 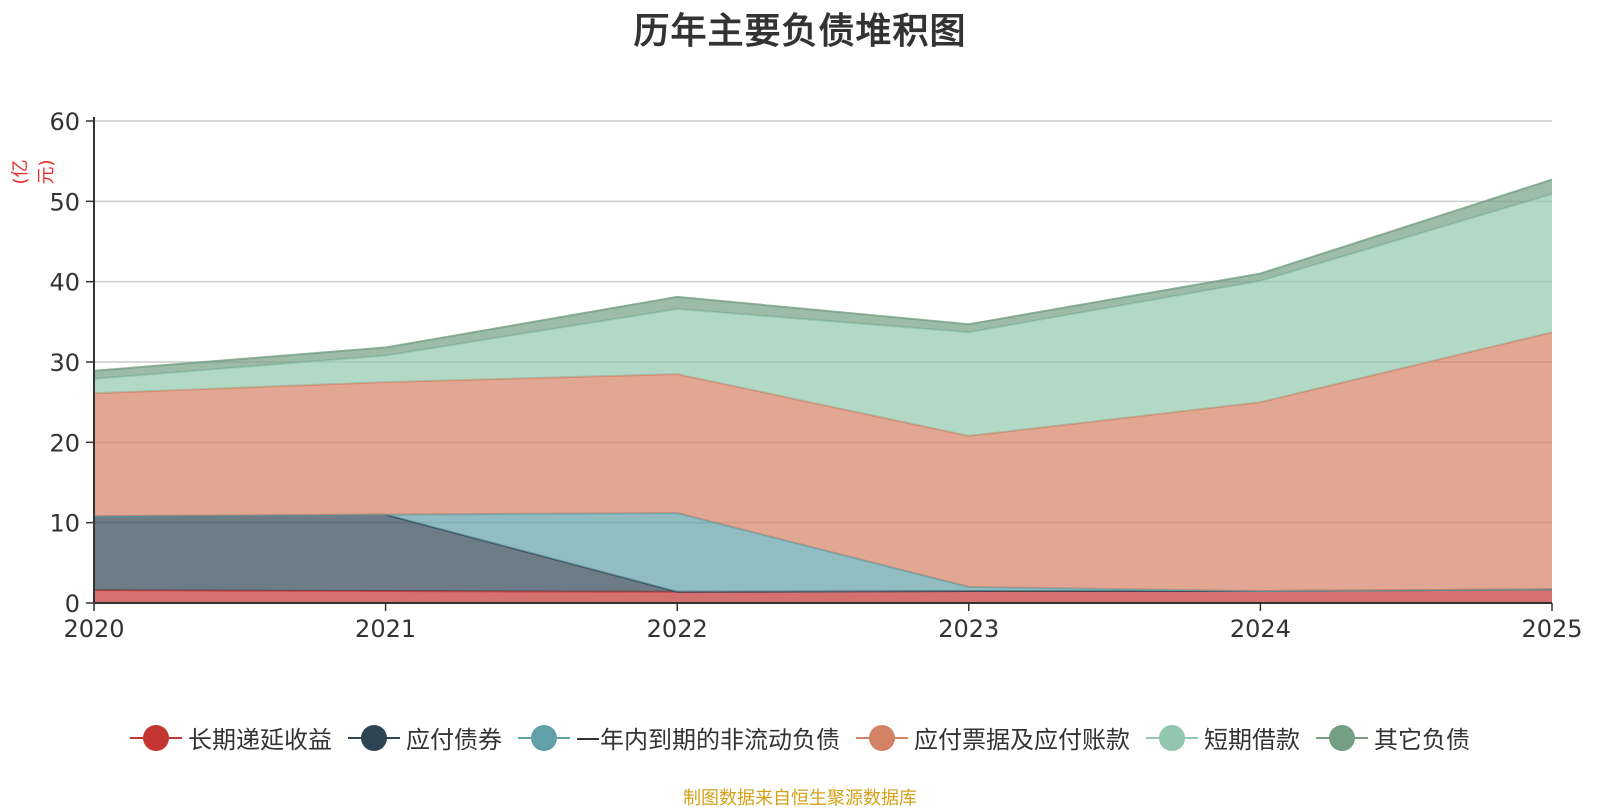 I want to click on legend-label: 应付债券, so click(x=454, y=740).